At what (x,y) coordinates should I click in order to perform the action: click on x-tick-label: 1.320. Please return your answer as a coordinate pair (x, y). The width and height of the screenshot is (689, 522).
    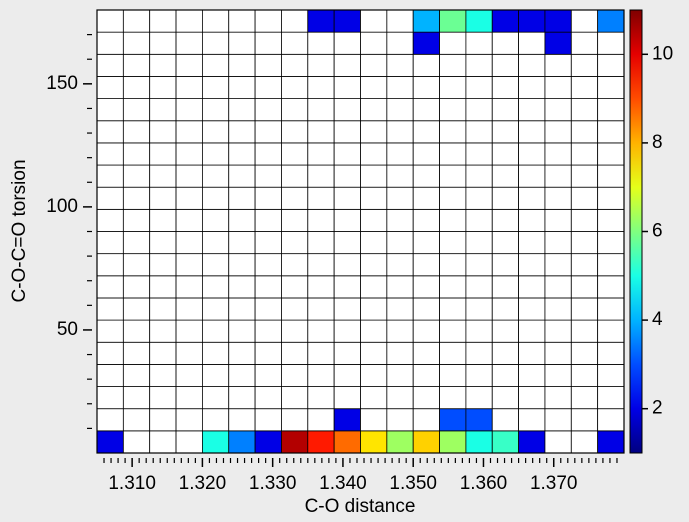
    Looking at the image, I should click on (203, 483).